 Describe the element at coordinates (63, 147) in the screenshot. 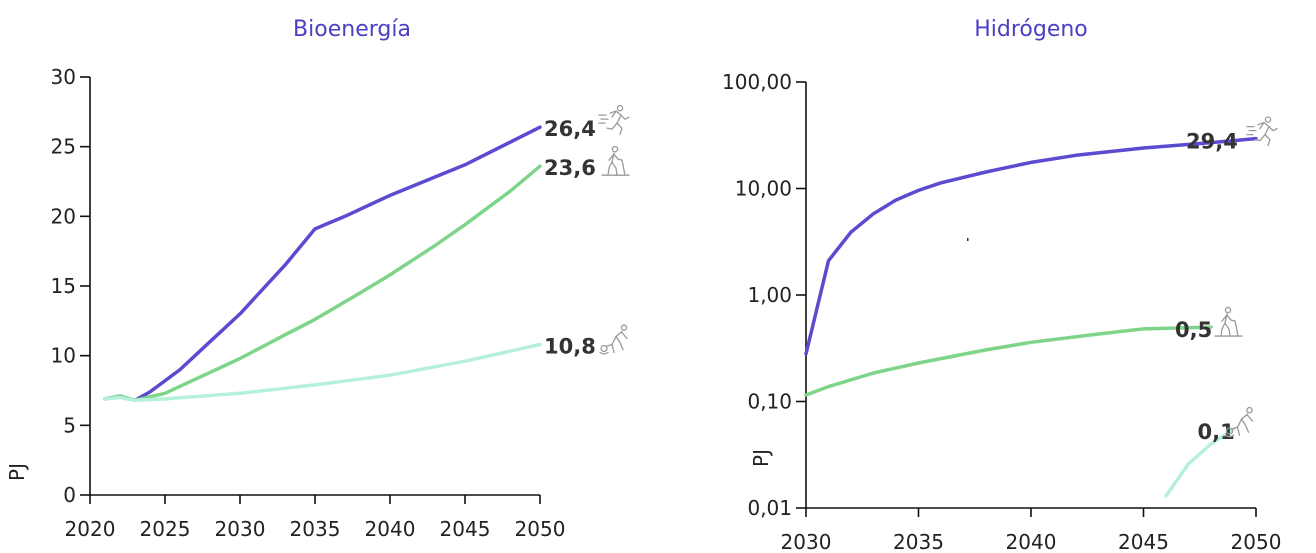

I see `y-tick-label: 25` at that location.